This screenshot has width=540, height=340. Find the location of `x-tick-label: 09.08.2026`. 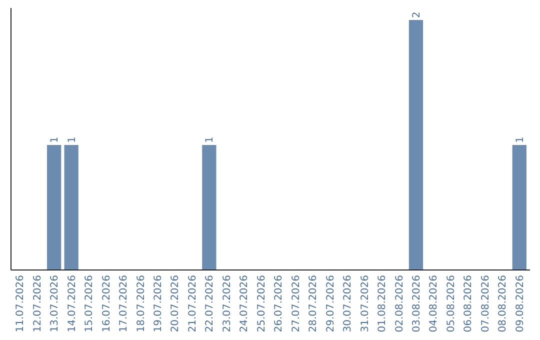

x-tick-label: 09.08.2026 is located at coordinates (520, 303).